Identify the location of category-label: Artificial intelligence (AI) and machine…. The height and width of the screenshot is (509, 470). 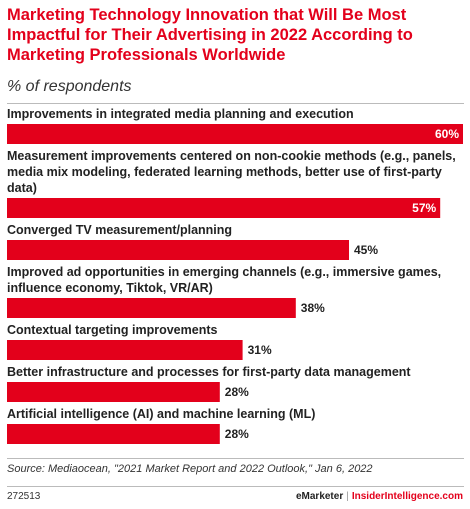
(161, 414).